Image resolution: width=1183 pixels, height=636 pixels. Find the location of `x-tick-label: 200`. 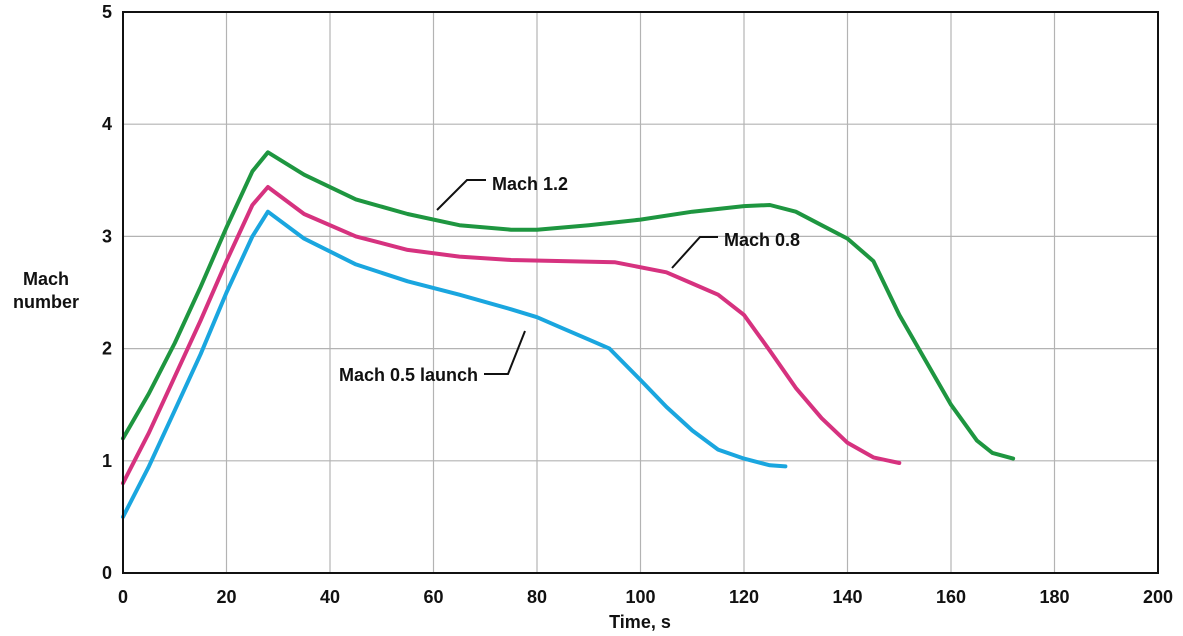

x-tick-label: 200 is located at coordinates (1158, 597).